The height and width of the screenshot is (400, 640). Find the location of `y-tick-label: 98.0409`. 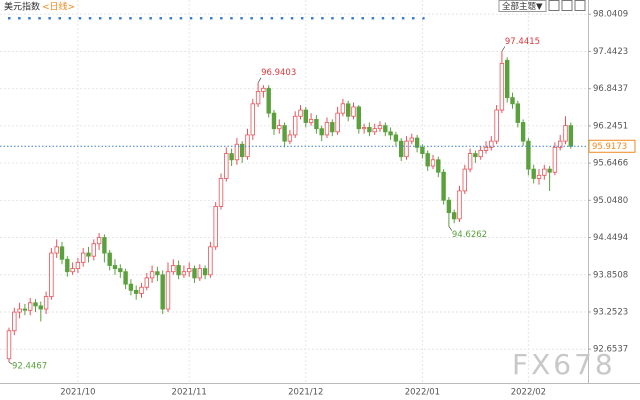

y-tick-label: 98.0409 is located at coordinates (610, 15).